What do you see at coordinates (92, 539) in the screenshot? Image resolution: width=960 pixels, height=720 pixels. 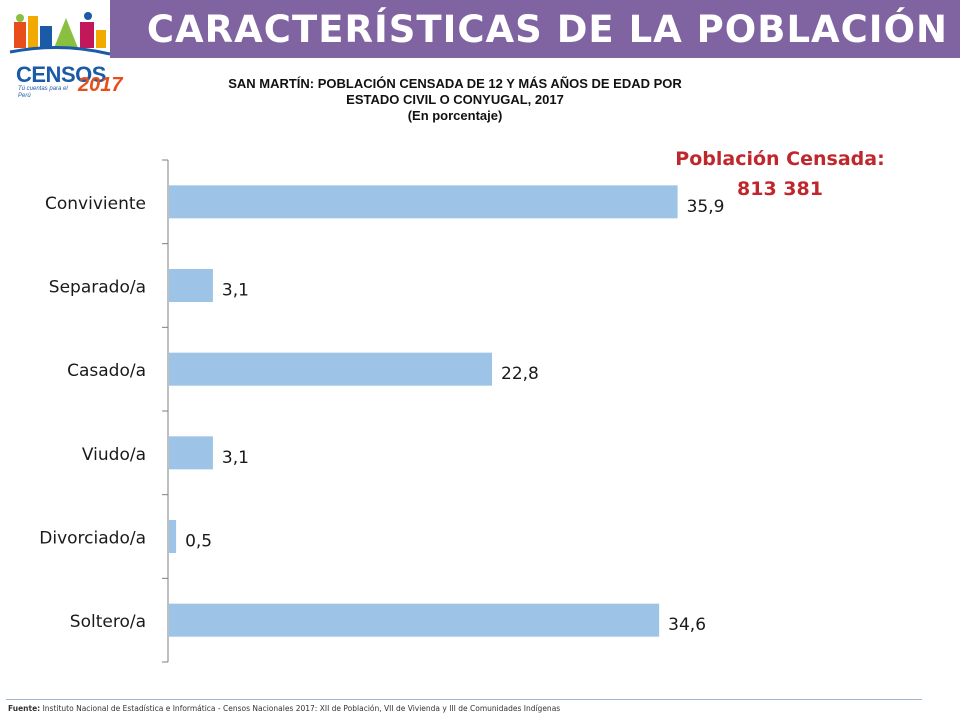 I see `category-label: Divorciado/a` at bounding box center [92, 539].